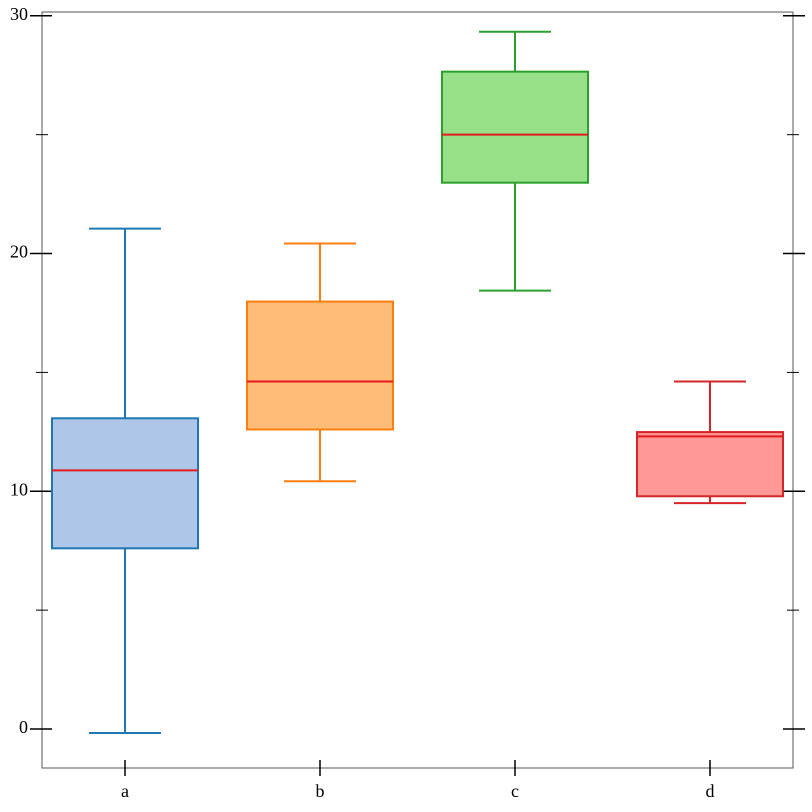 The height and width of the screenshot is (812, 812). Describe the element at coordinates (710, 791) in the screenshot. I see `x-tick-label: d` at that location.